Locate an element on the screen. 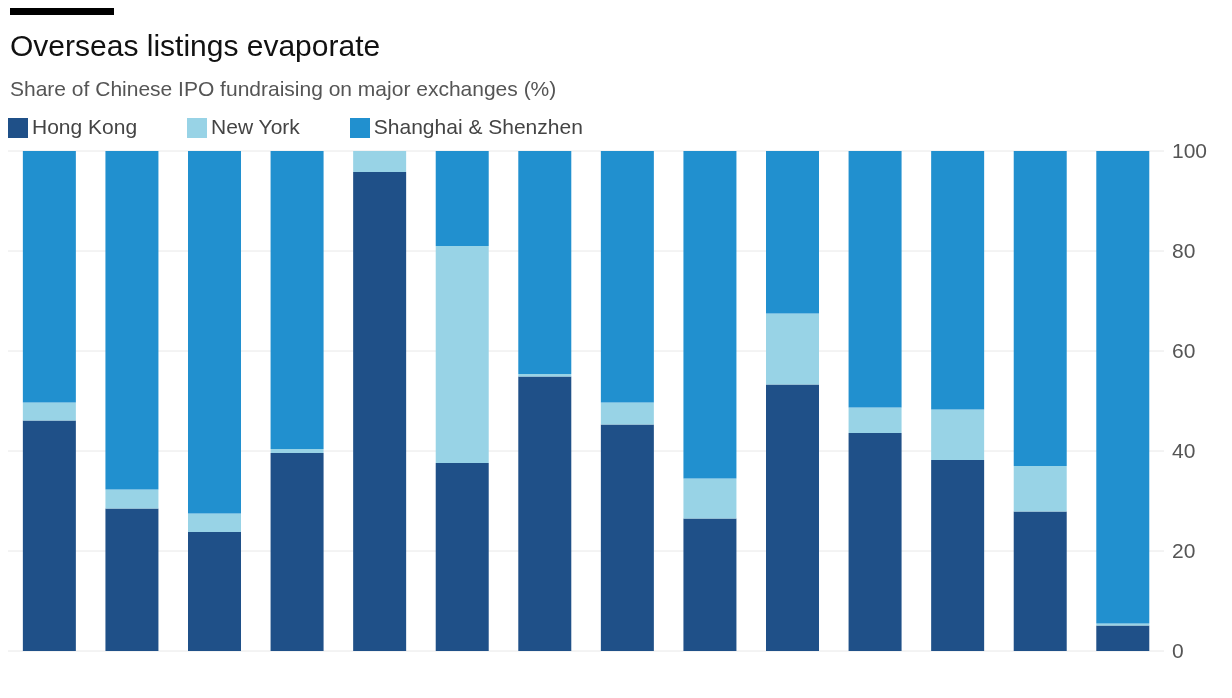 The width and height of the screenshot is (1232, 698). legend-label: Shanghai & Shenzhen is located at coordinates (478, 126).